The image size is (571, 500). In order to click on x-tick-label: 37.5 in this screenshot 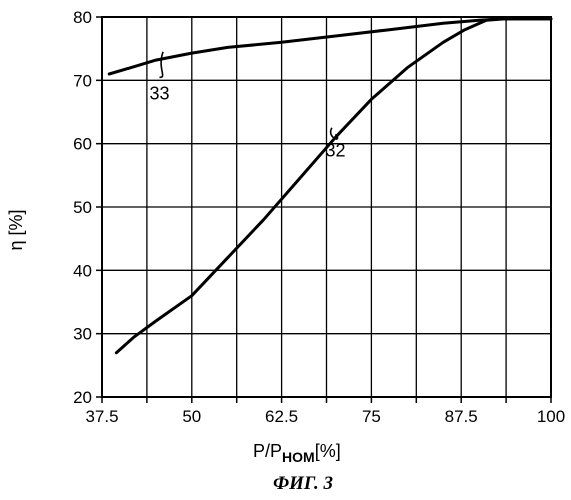, I will do `click(101, 416)`.